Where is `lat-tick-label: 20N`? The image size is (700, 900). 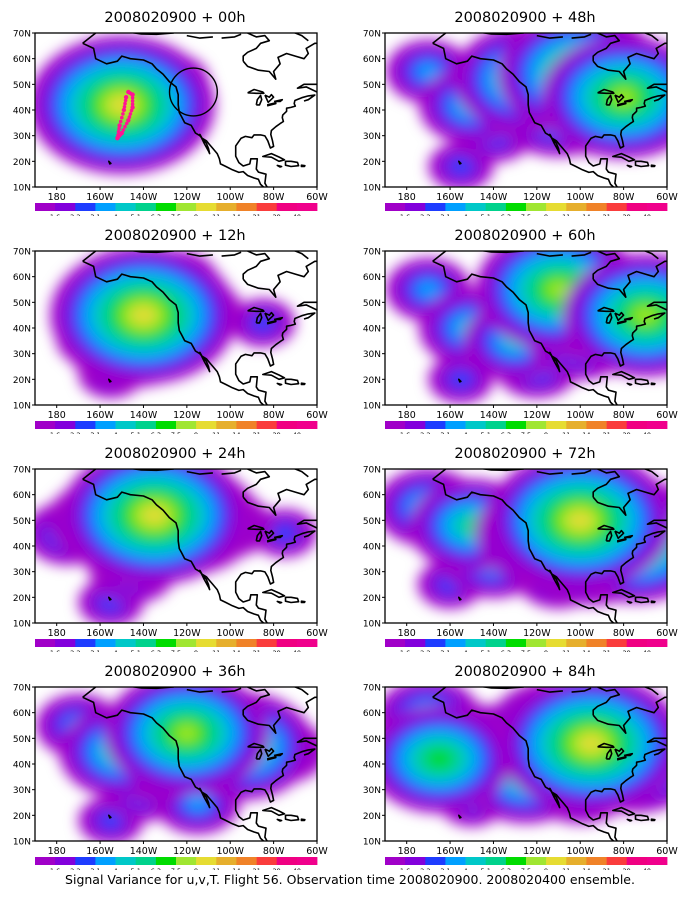
lat-tick-label: 20N is located at coordinates (22, 817).